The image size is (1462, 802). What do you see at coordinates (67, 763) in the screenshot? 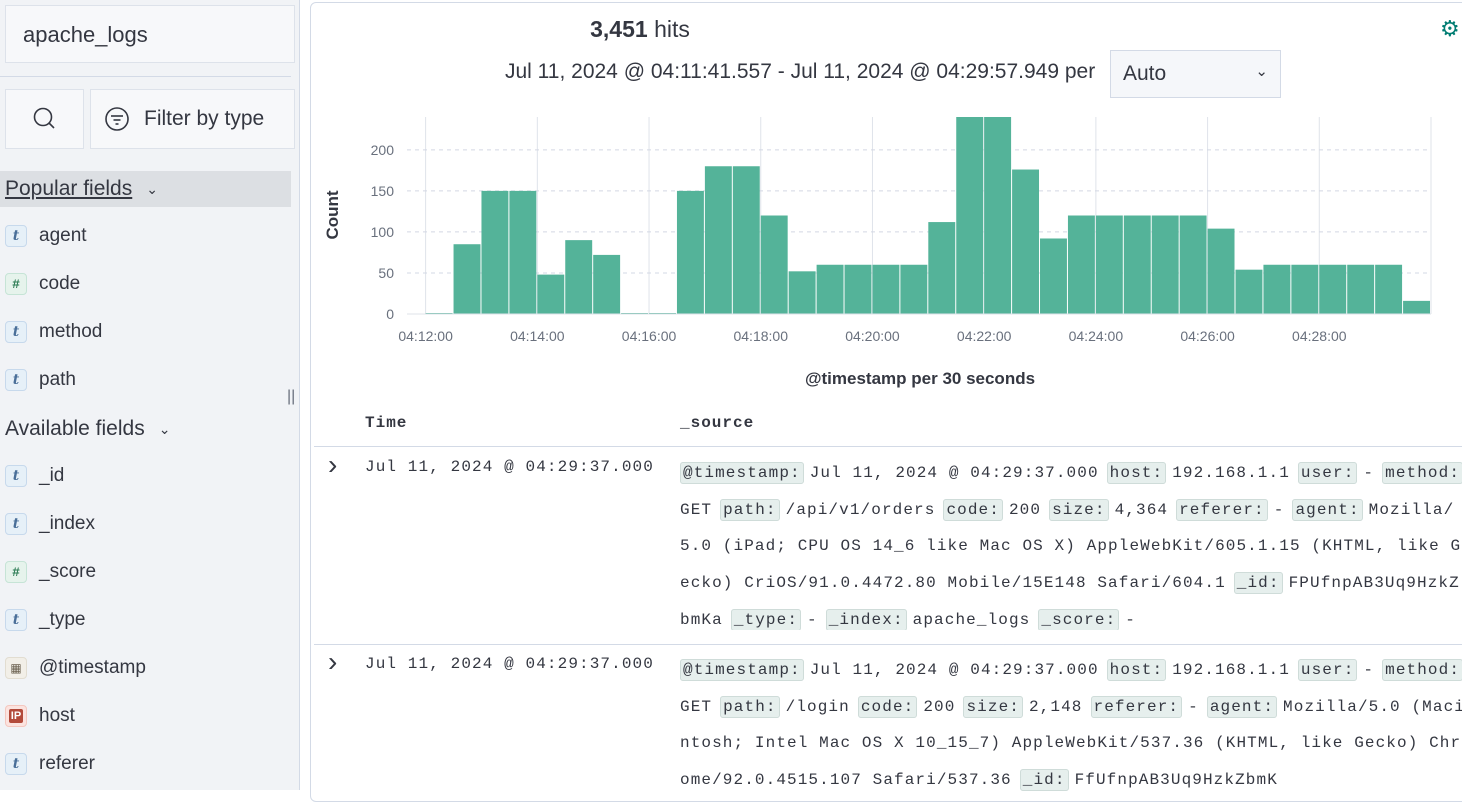
I see `field-name: referer` at bounding box center [67, 763].